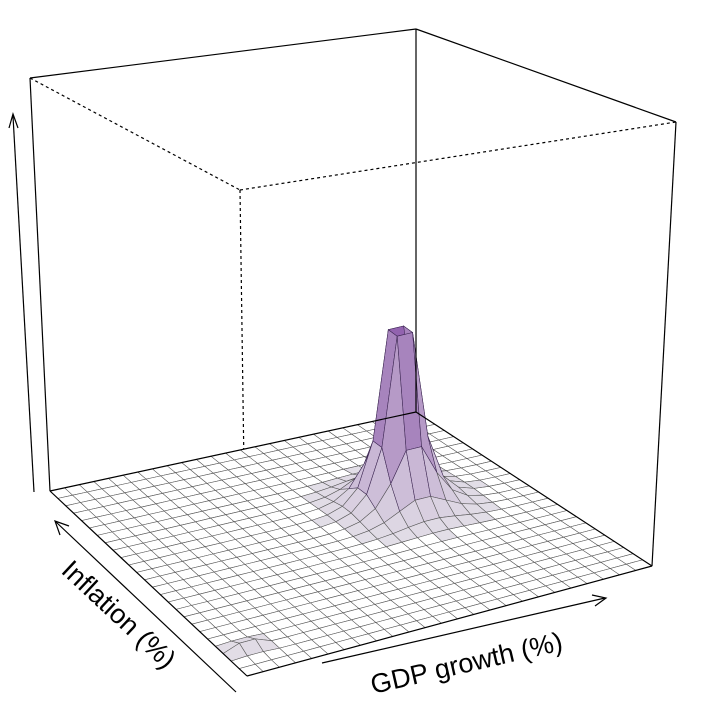 This screenshot has height=705, width=705. I want to click on box-edge-floor-back-left, so click(233, 451).